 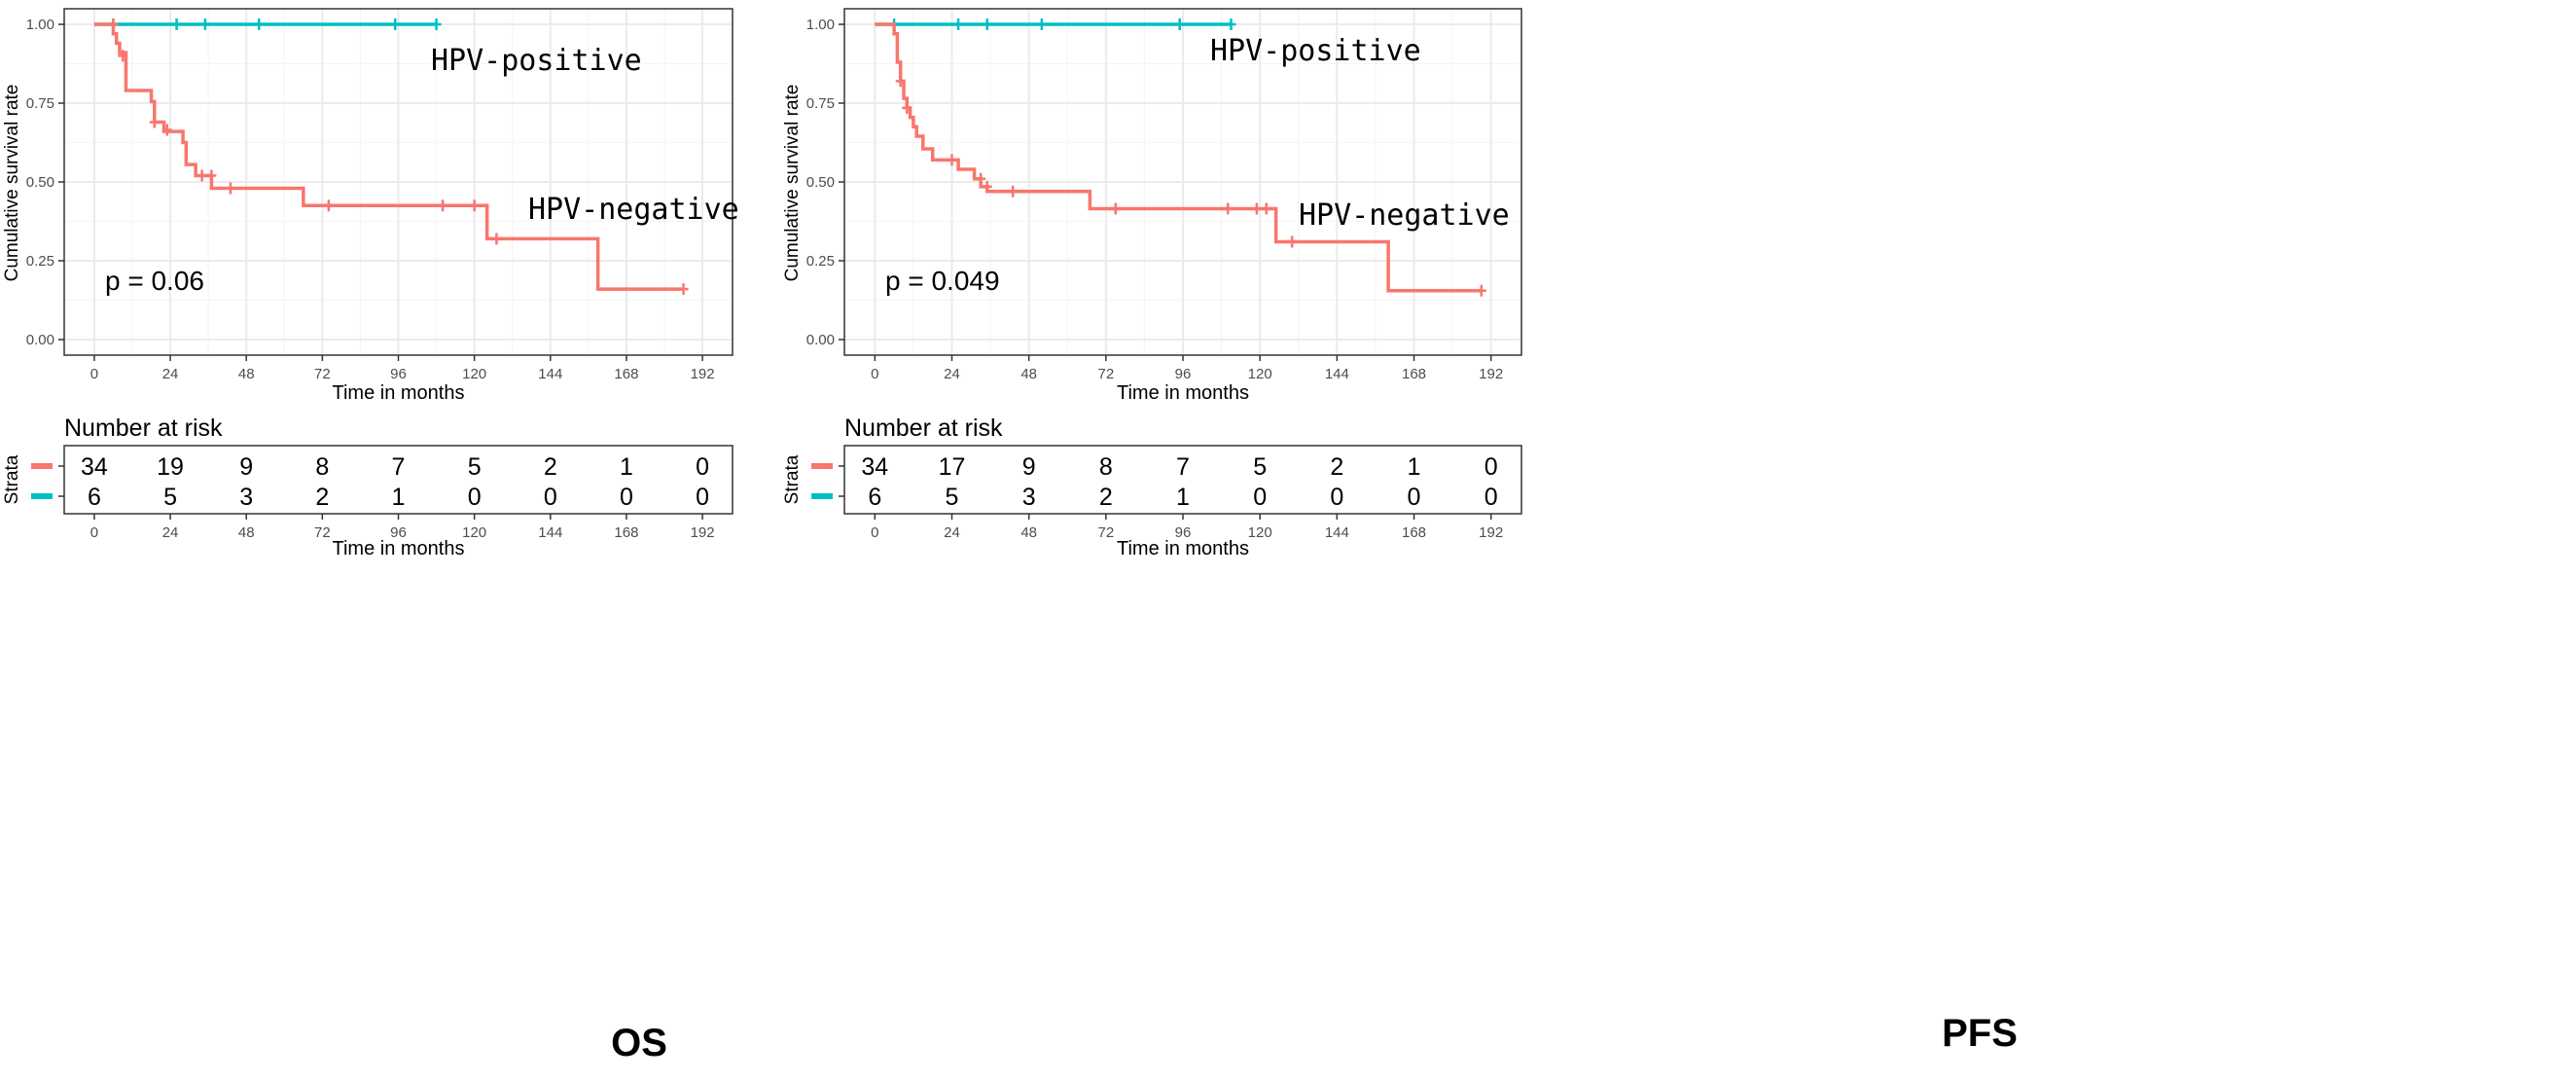 I want to click on pfs-x-tick-label: 192, so click(x=1491, y=374).